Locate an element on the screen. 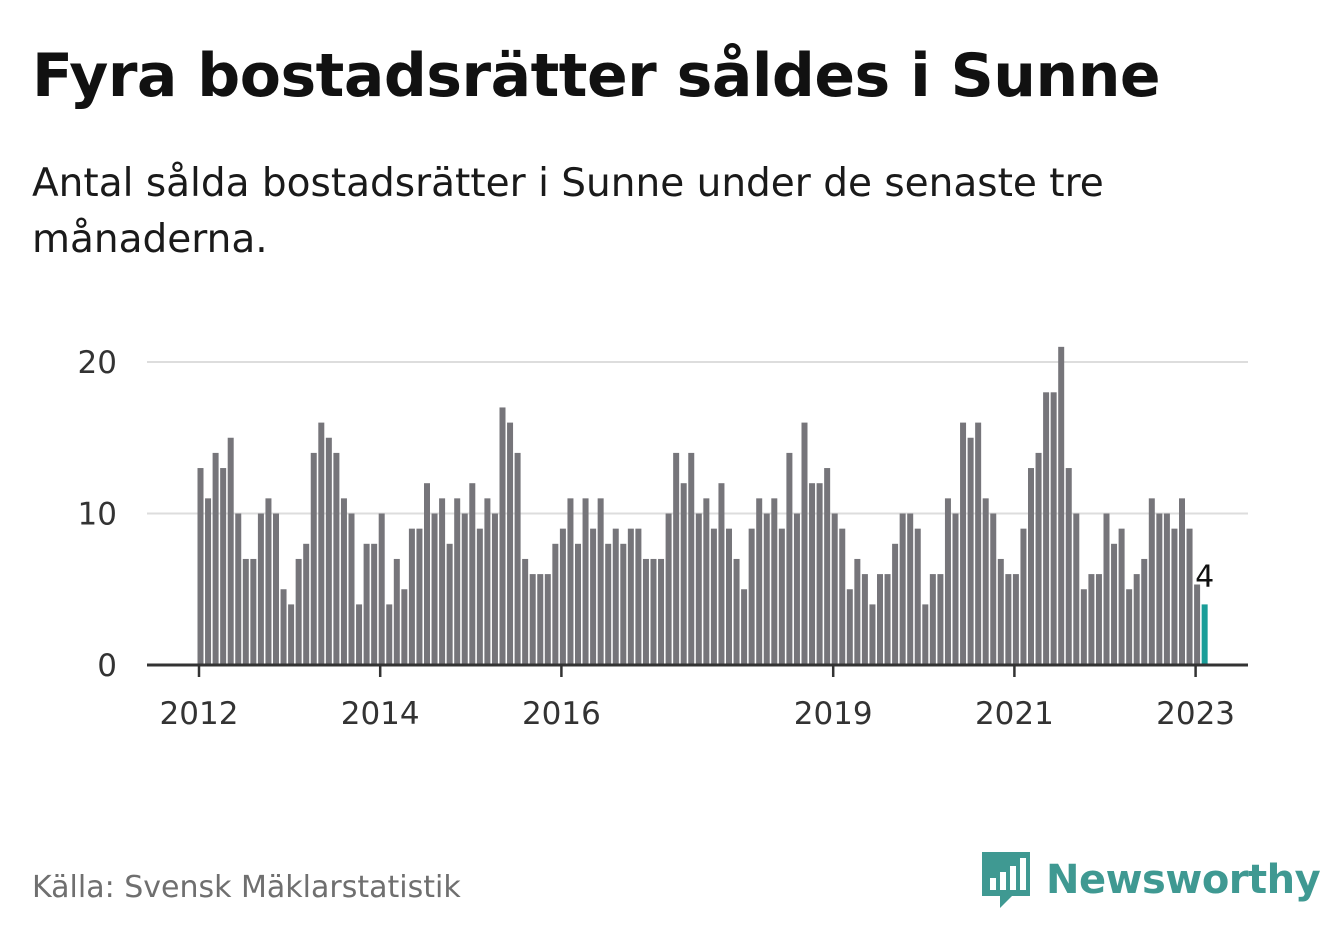  data-label-highlight: 4 is located at coordinates (1204, 576).